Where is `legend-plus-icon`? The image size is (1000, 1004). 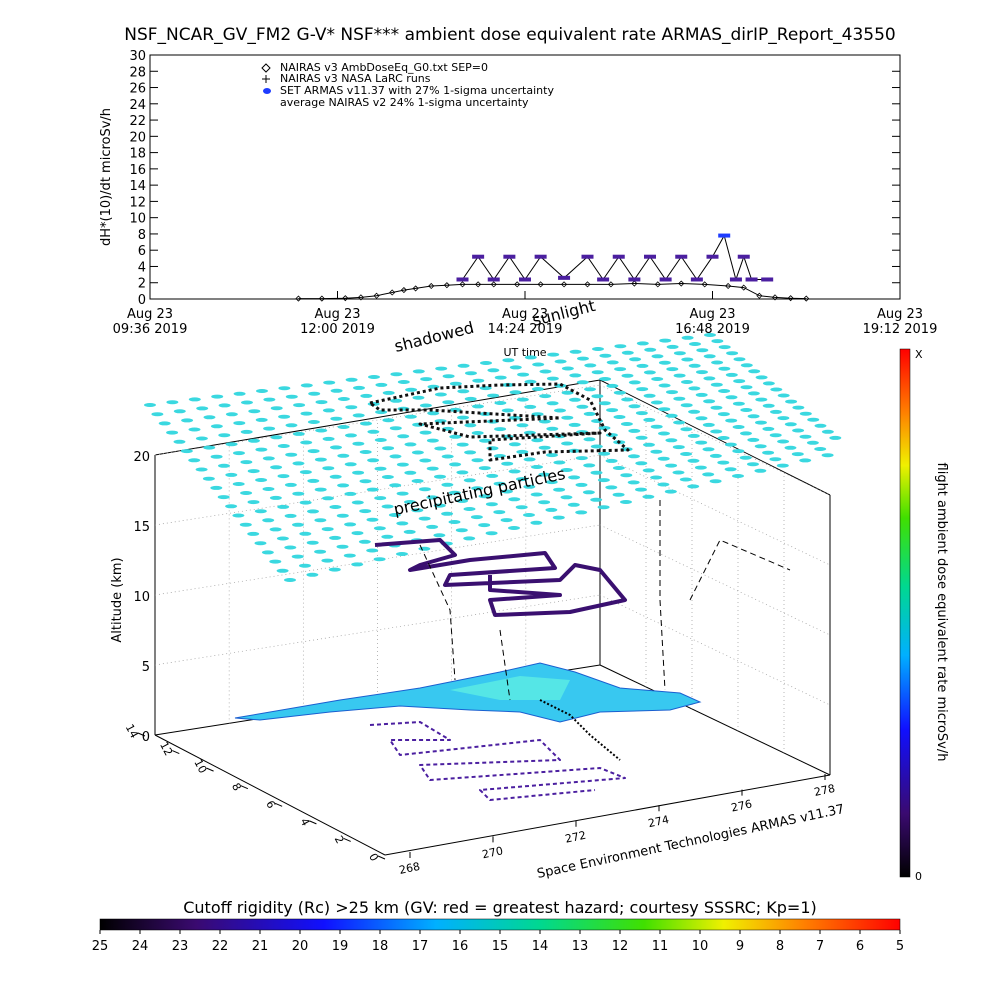
legend-plus-icon is located at coordinates (266, 79).